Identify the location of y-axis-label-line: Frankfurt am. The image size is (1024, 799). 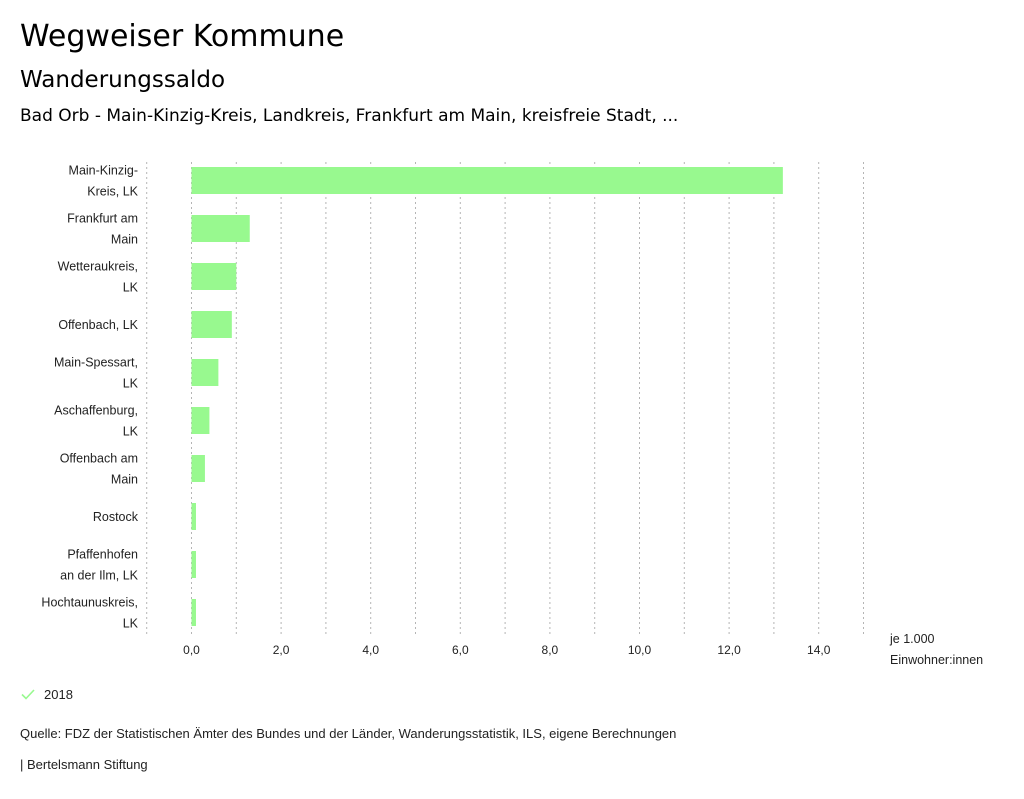
(102, 219).